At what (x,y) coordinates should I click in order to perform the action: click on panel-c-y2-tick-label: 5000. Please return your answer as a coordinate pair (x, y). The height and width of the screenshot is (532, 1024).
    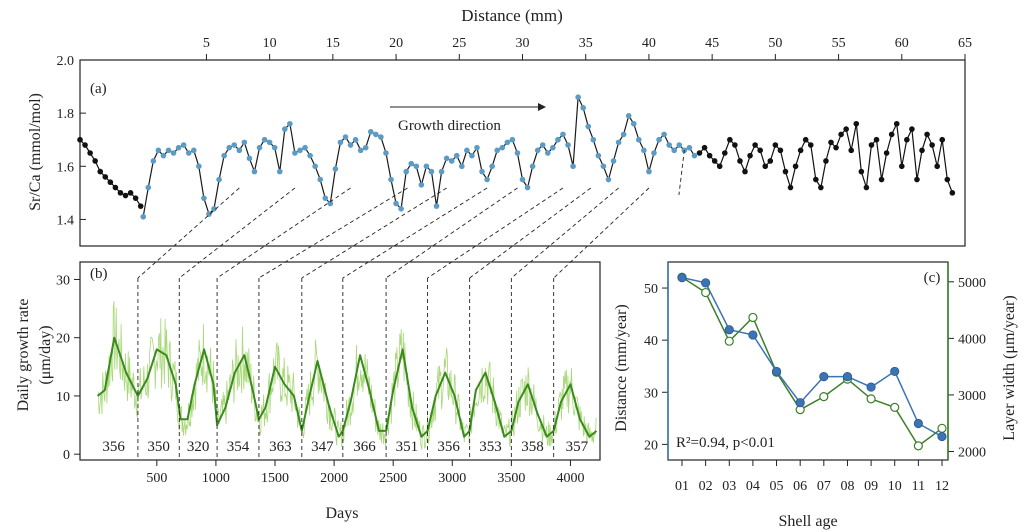
    Looking at the image, I should click on (972, 283).